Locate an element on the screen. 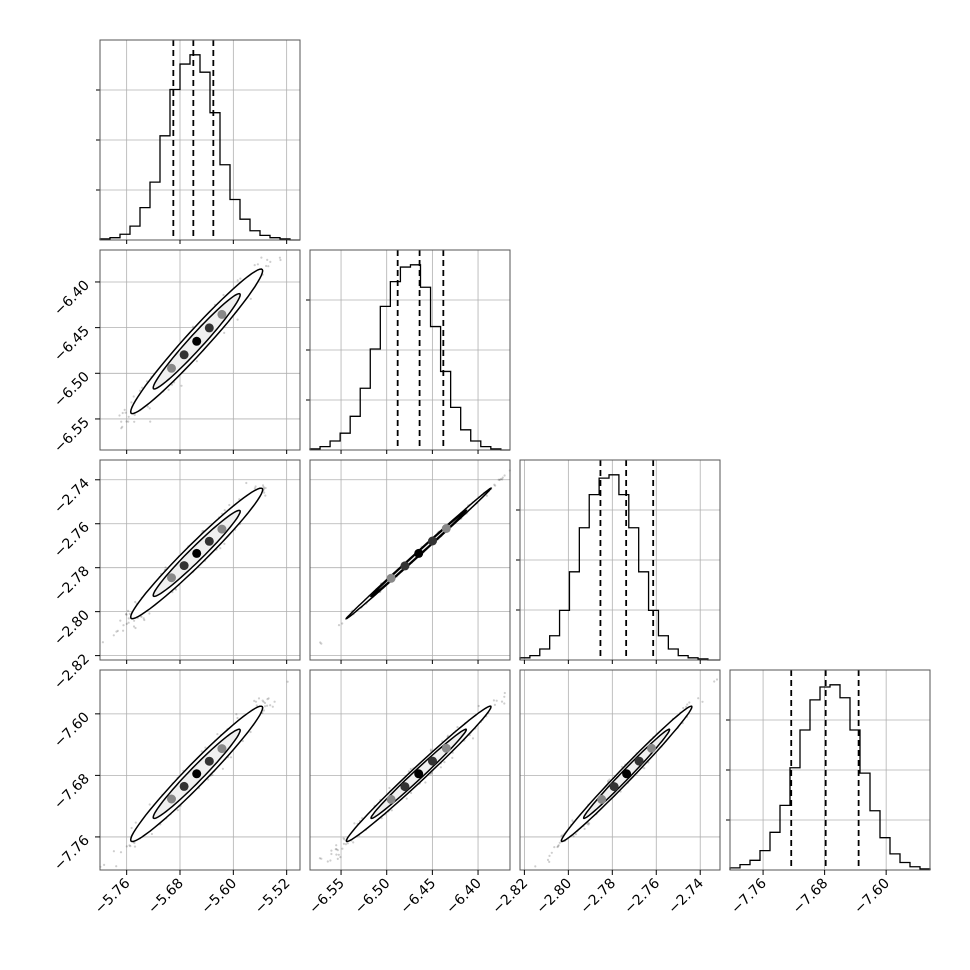  pair-1-2-density-core is located at coordinates (446, 528).